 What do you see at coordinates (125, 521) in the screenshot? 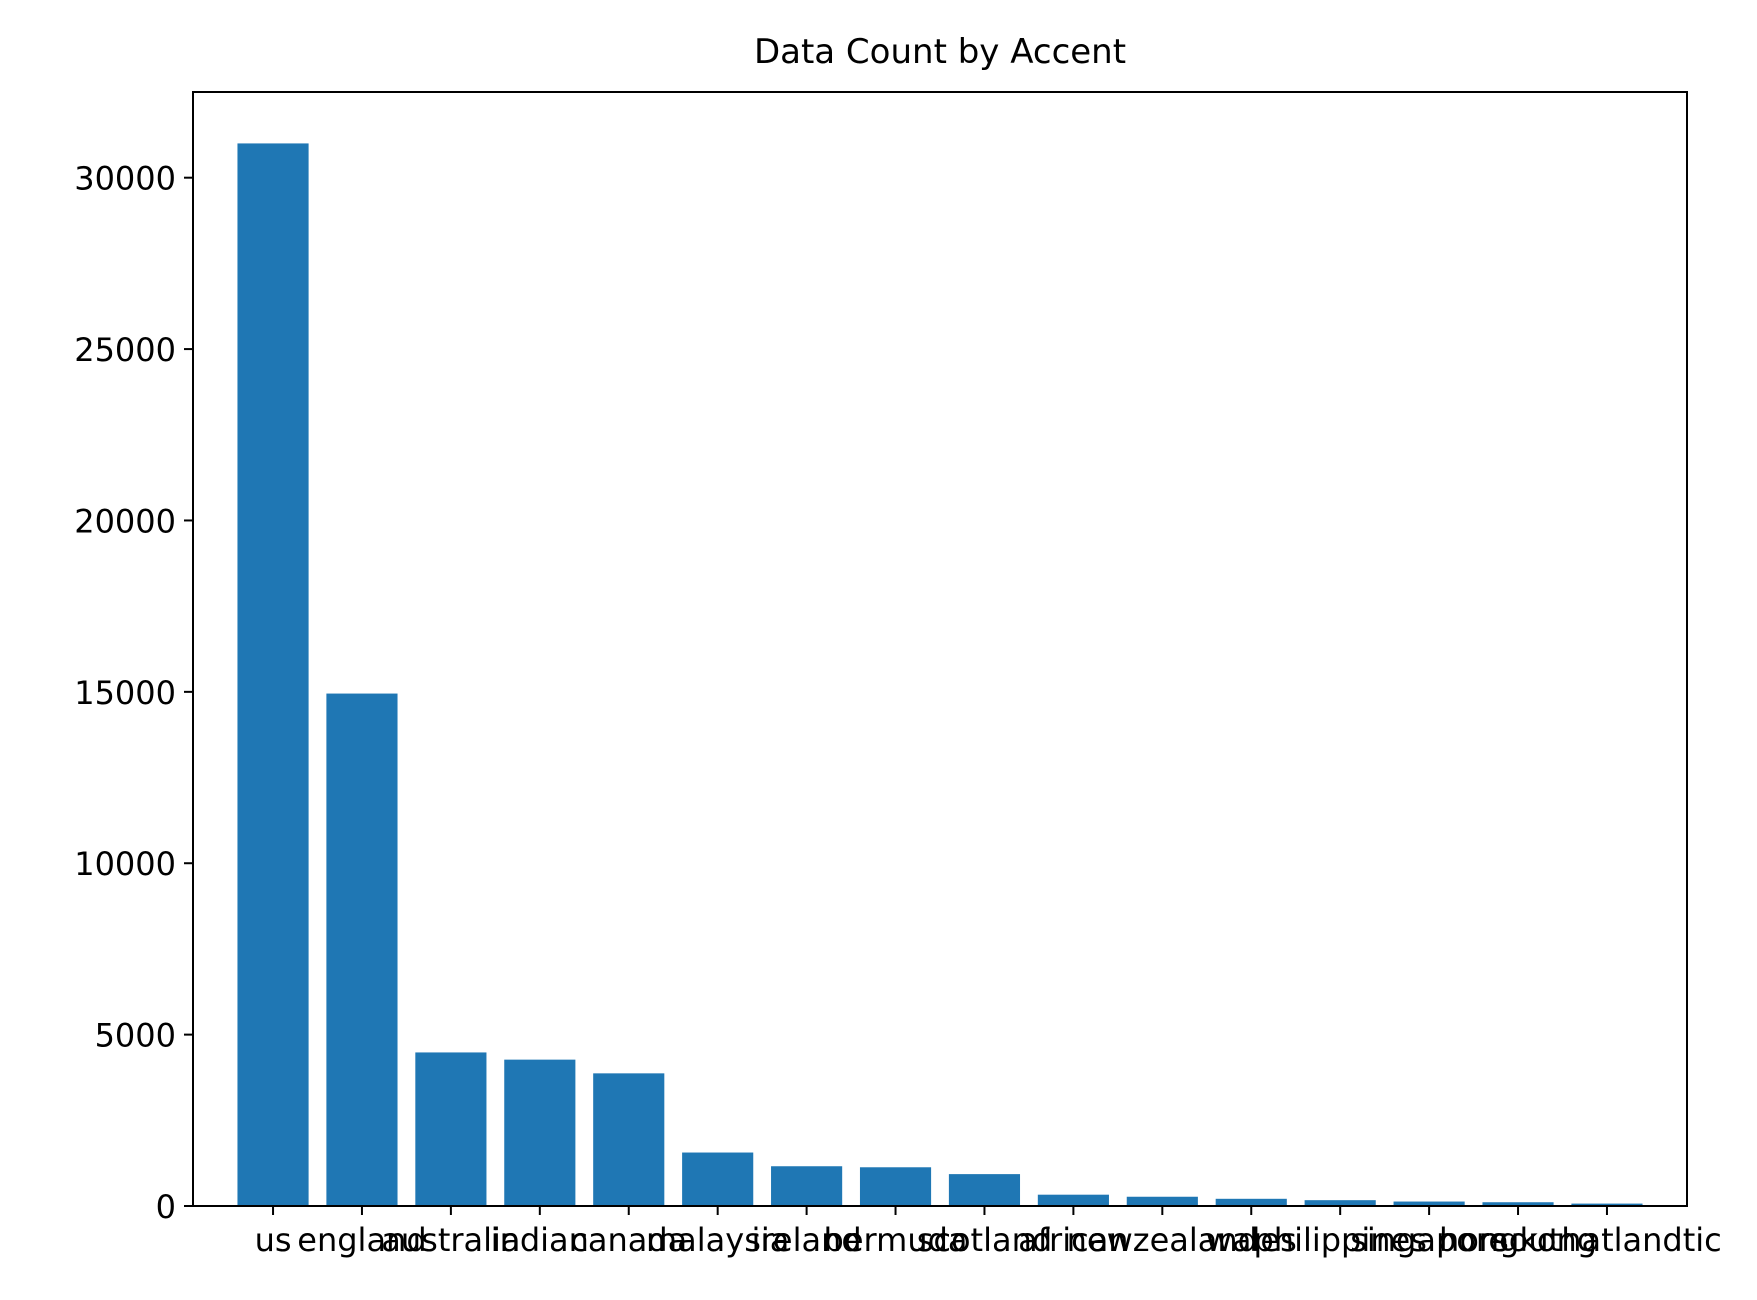
I see `y-tick-label: 20000` at bounding box center [125, 521].